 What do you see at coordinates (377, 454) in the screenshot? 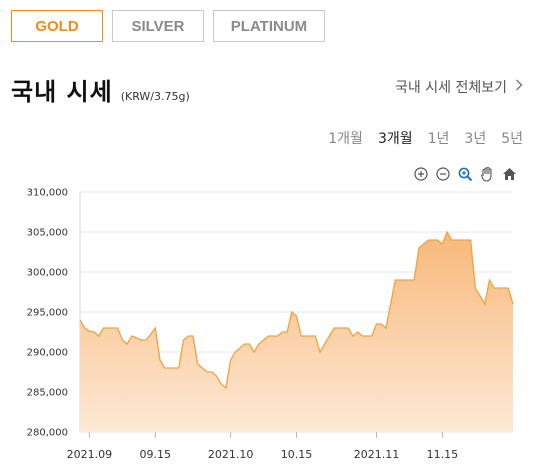
I see `x-tick-label: 2021.11` at bounding box center [377, 454].